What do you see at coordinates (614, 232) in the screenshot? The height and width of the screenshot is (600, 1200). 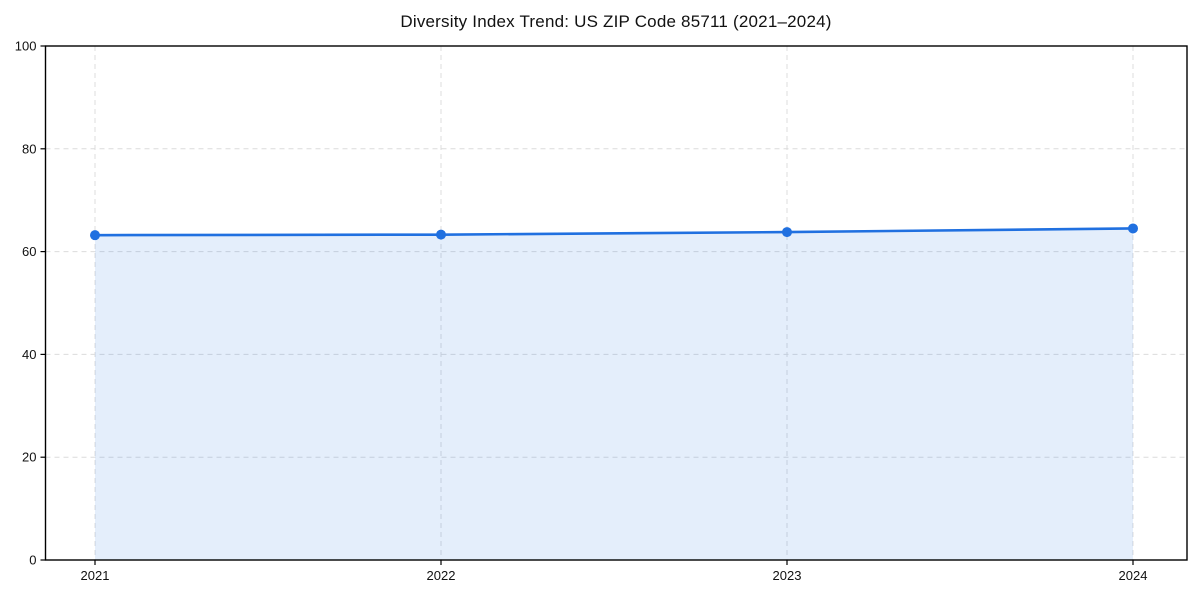 I see `trend-line` at bounding box center [614, 232].